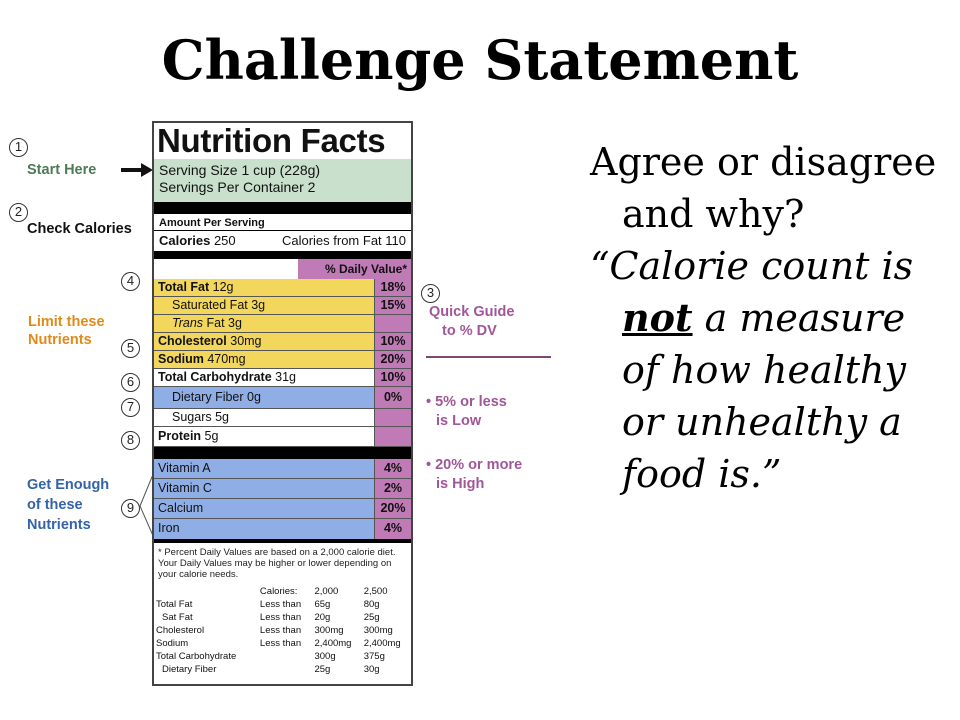 This screenshot has height=720, width=960. I want to click on nutrient-row: Sugars 5g, so click(282, 418).